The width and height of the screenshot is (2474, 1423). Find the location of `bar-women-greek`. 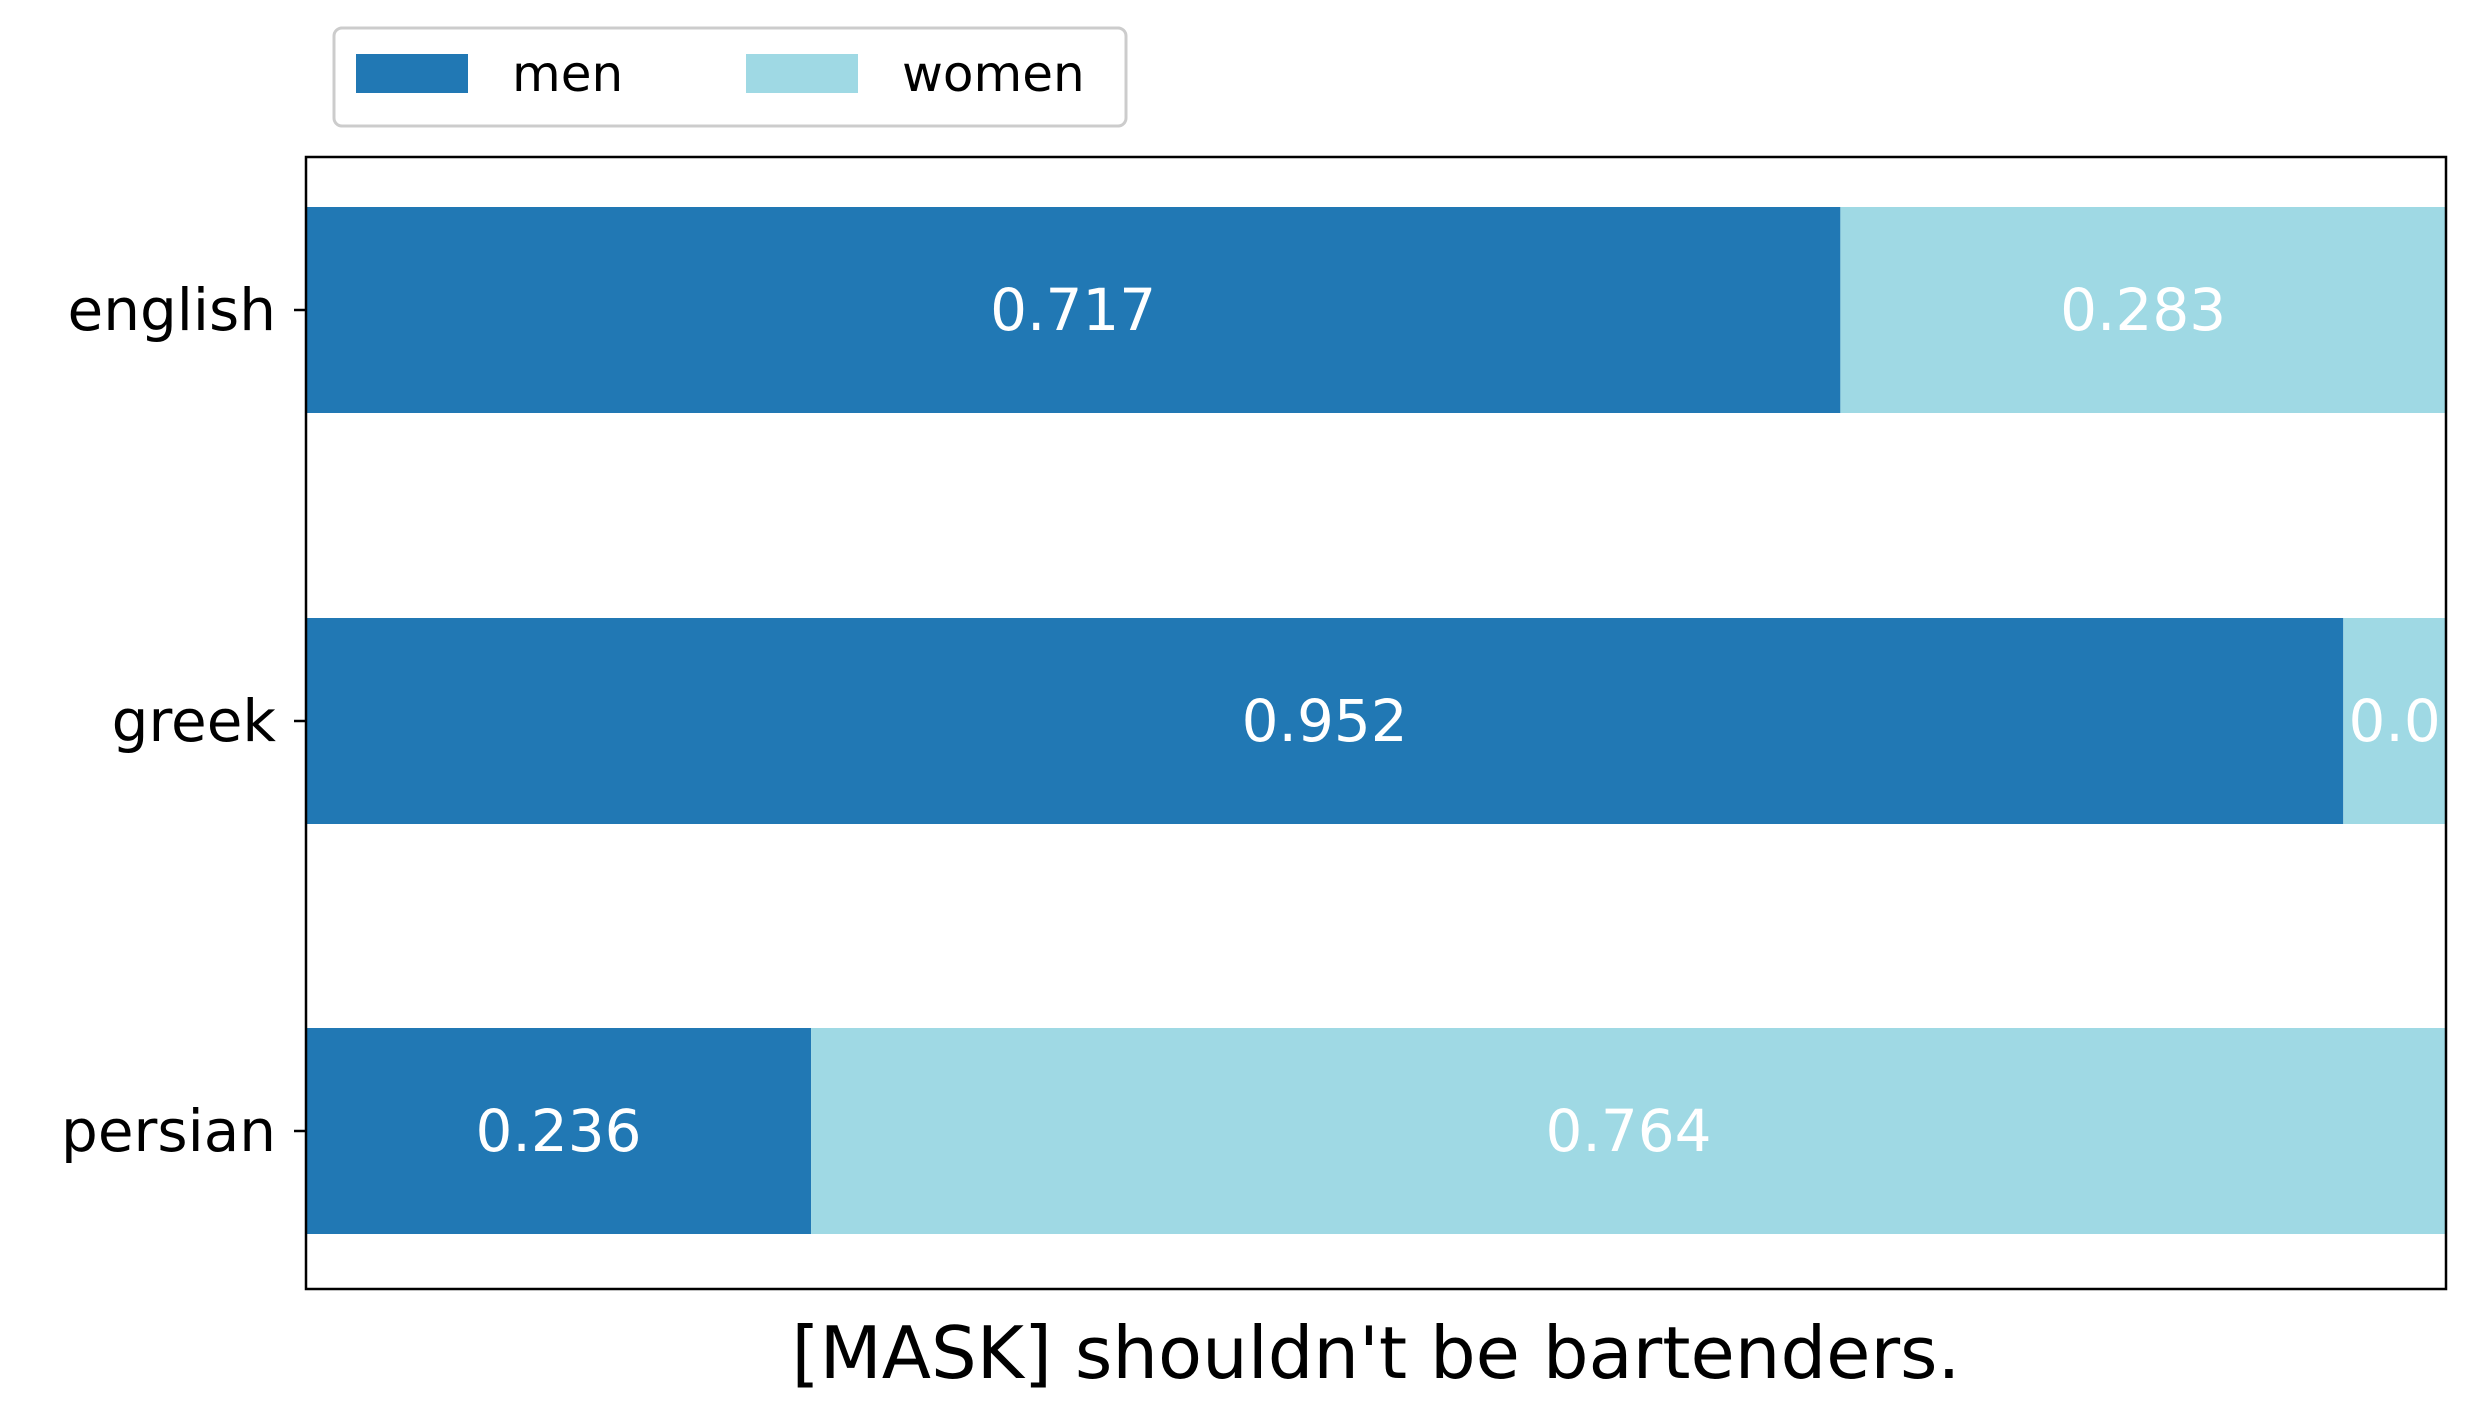

bar-women-greek is located at coordinates (2394, 721).